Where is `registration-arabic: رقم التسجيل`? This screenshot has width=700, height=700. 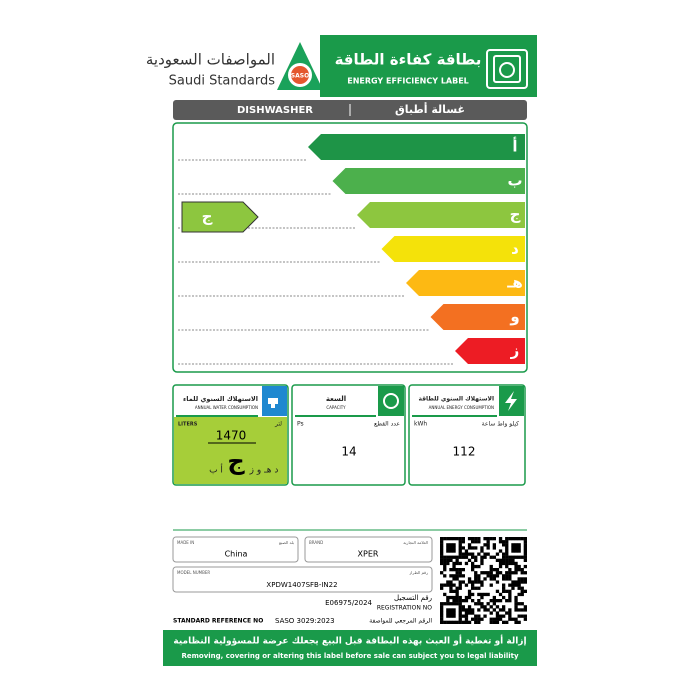 registration-arabic: رقم التسجيل is located at coordinates (413, 598).